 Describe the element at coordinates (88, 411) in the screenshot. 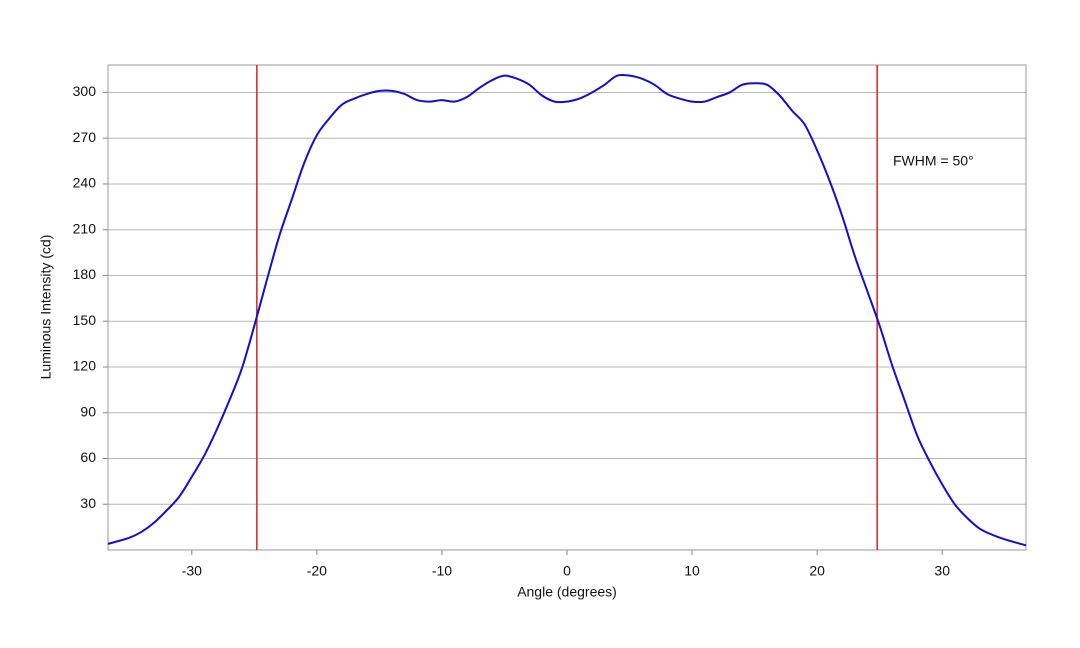

I see `y-tick-label: 90` at that location.